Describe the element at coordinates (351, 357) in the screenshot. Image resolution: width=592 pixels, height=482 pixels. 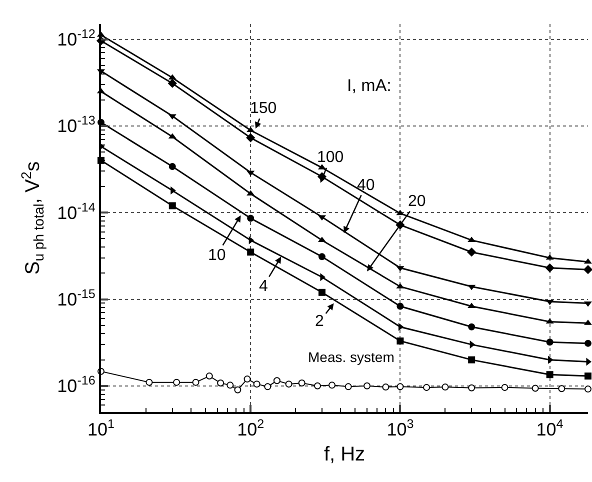
I see `annotation: Meas. system` at that location.